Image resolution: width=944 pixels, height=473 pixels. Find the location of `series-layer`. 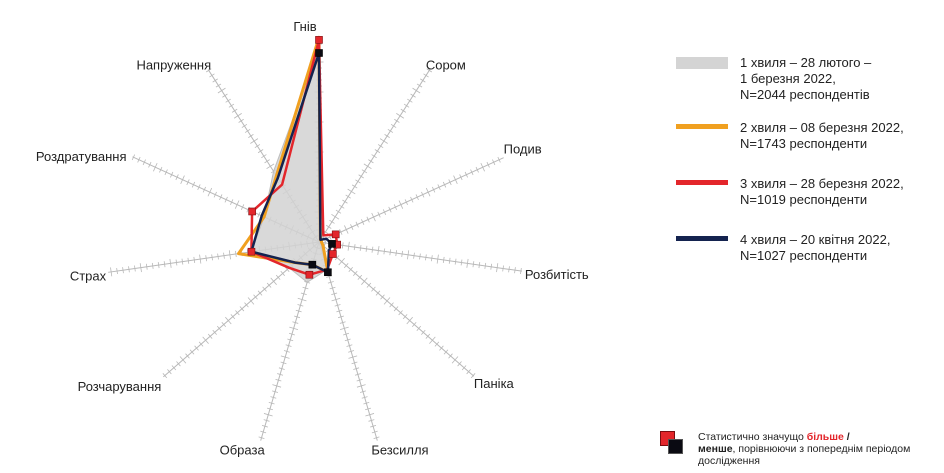

series-layer is located at coordinates (288, 159).